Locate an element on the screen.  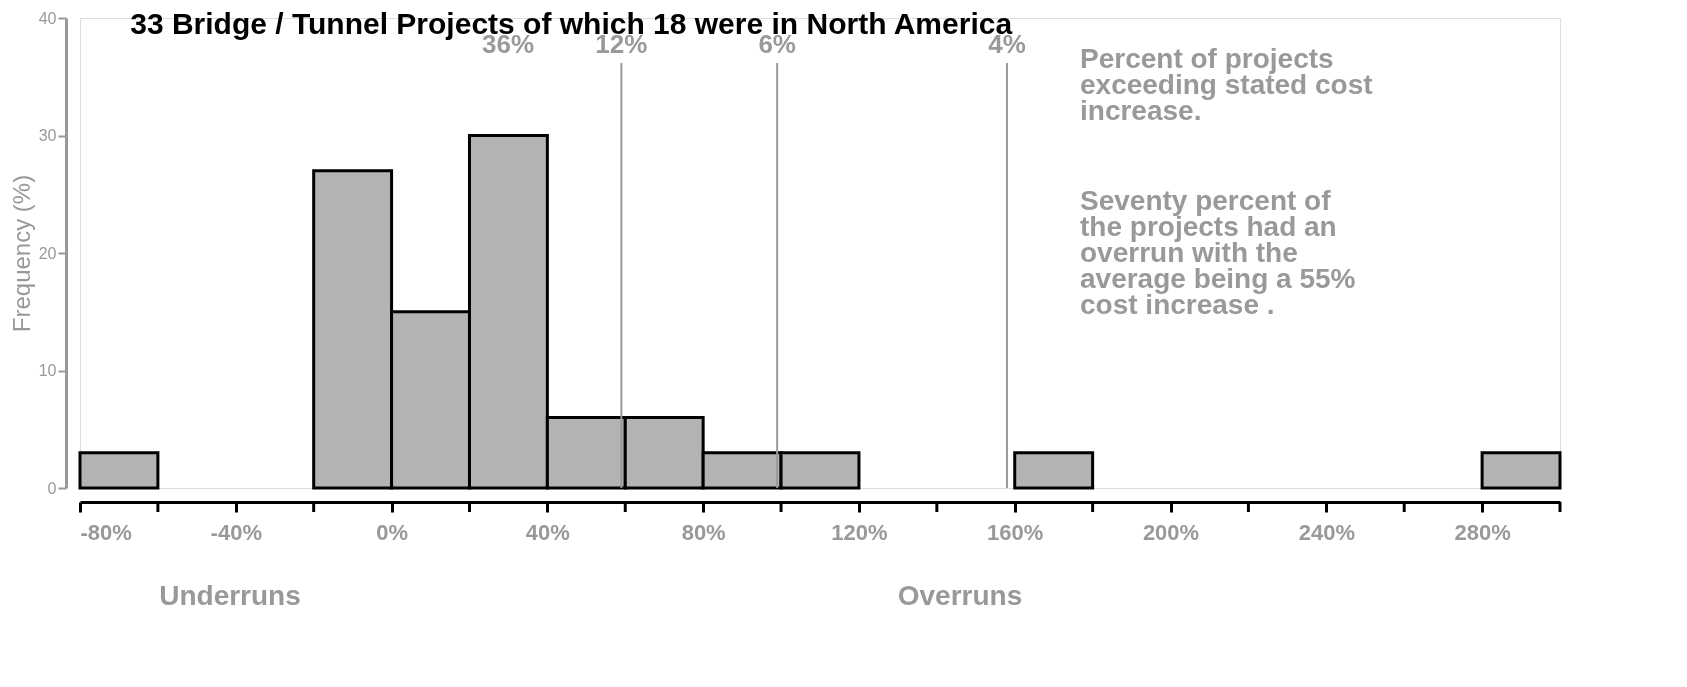
y-tick-label: 30 is located at coordinates (47, 135).